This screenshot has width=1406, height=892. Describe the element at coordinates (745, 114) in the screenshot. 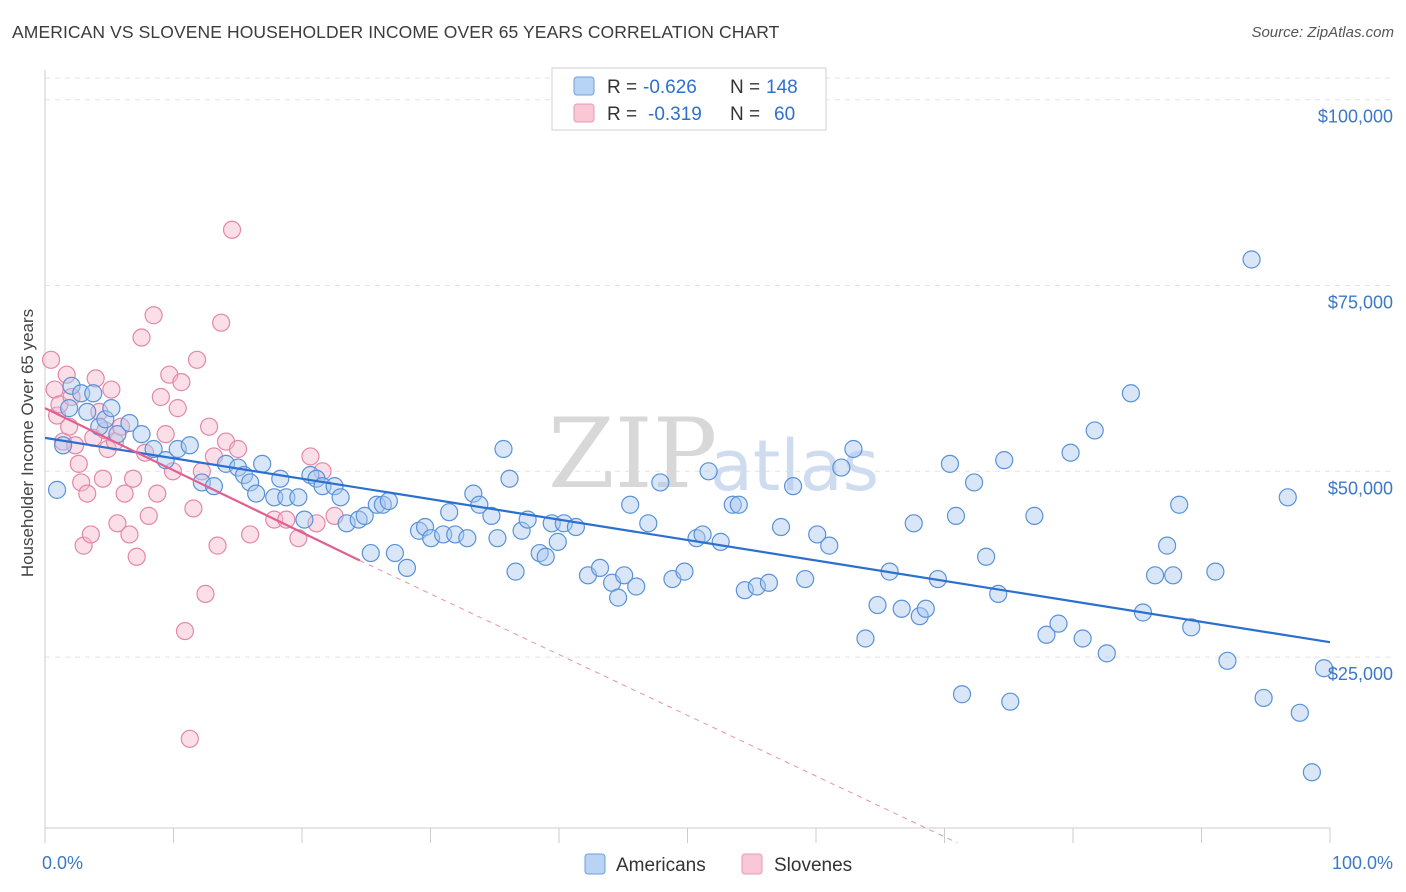

I see `legend-n-label-slovenes: N =` at that location.